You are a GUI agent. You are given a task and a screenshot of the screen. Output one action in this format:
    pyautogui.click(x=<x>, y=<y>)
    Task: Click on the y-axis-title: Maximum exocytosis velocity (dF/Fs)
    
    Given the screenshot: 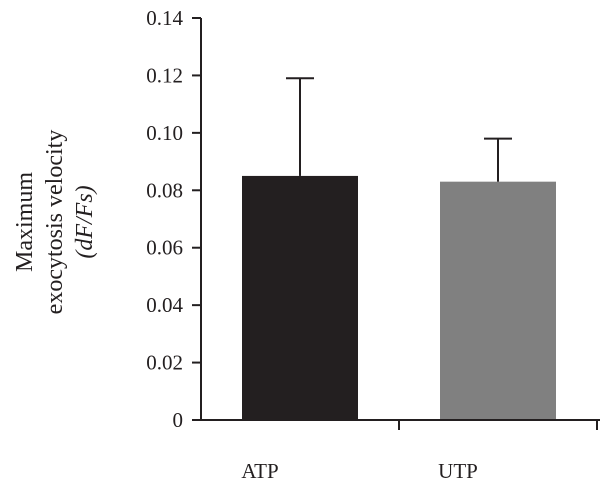 What is the action you would take?
    pyautogui.click(x=55, y=222)
    